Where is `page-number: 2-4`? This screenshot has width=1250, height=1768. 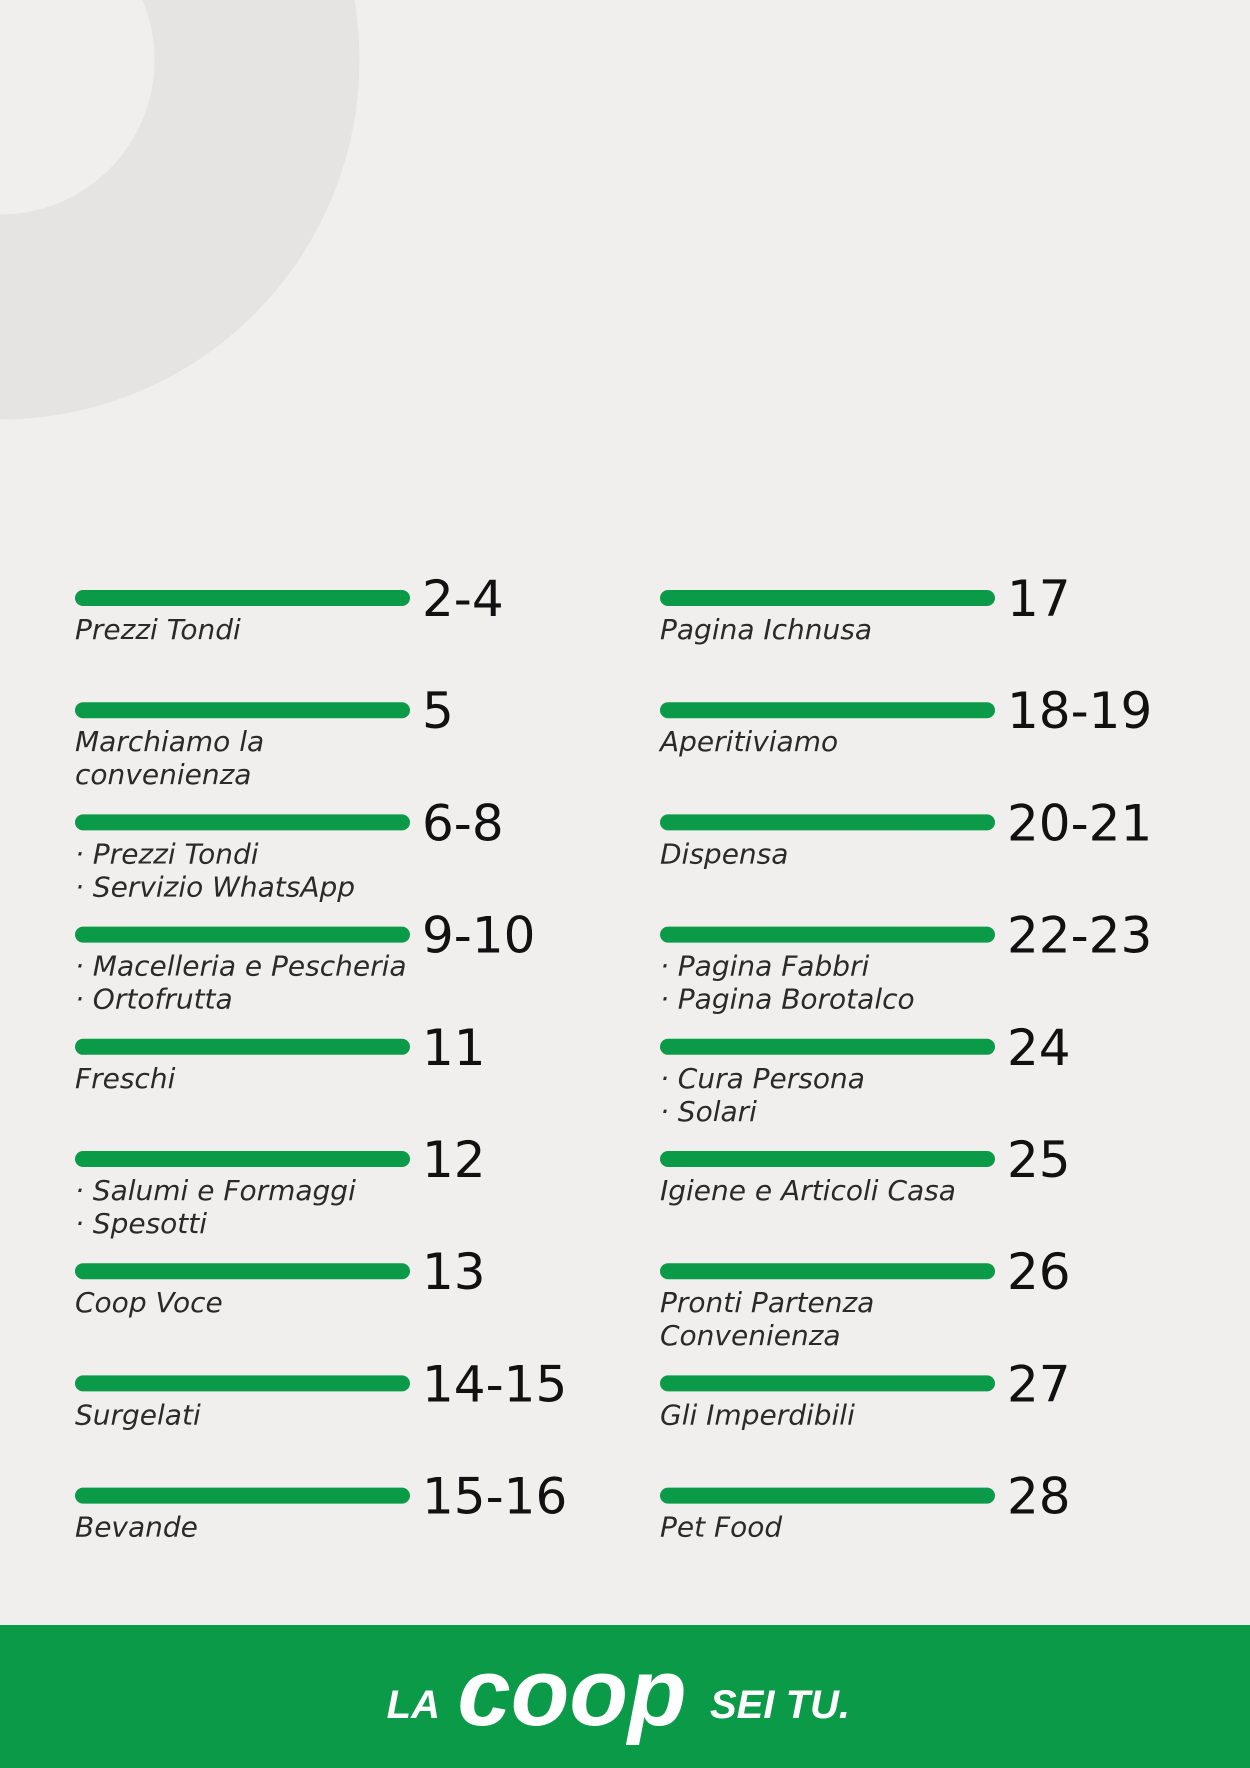 page-number: 2-4 is located at coordinates (463, 599).